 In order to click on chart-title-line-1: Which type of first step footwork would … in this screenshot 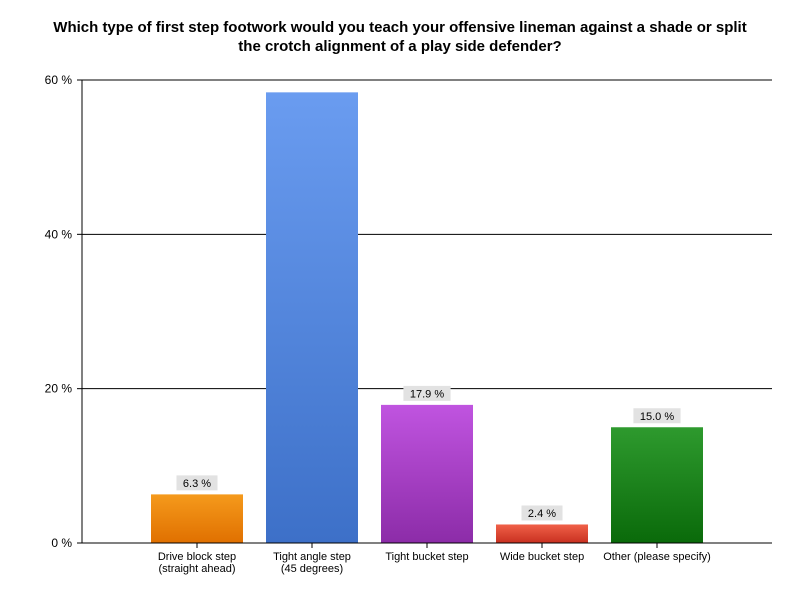, I will do `click(400, 27)`.